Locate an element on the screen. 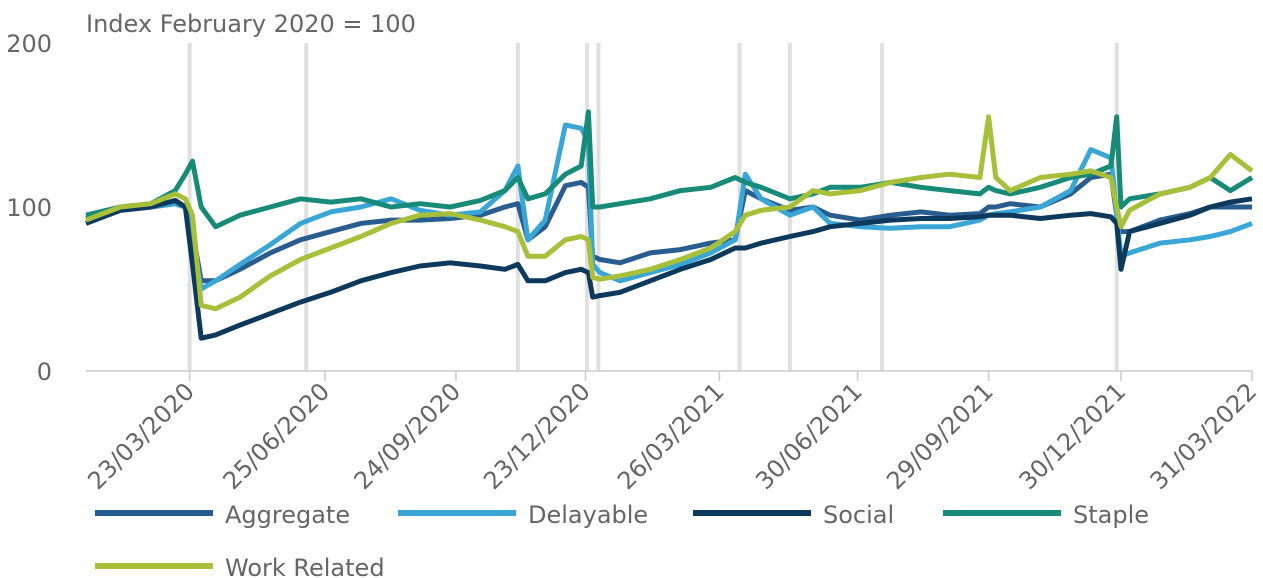 This screenshot has height=578, width=1263. y-axis-label: Index February 2020 = 100 is located at coordinates (251, 24).